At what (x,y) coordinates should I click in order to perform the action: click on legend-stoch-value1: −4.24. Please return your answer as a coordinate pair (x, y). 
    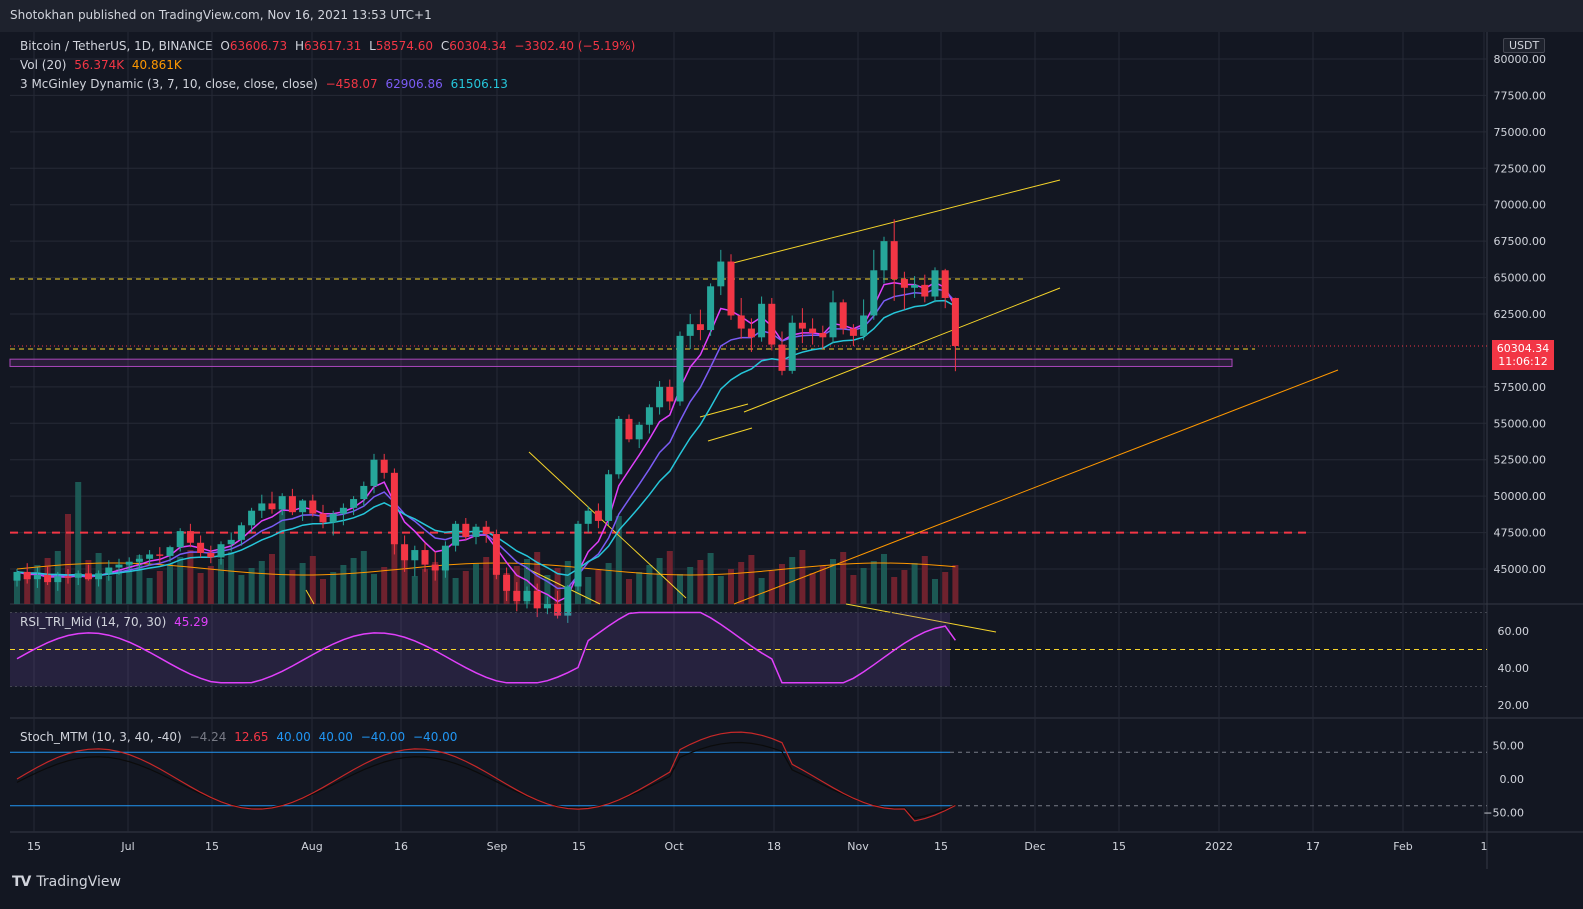
    Looking at the image, I should click on (208, 737).